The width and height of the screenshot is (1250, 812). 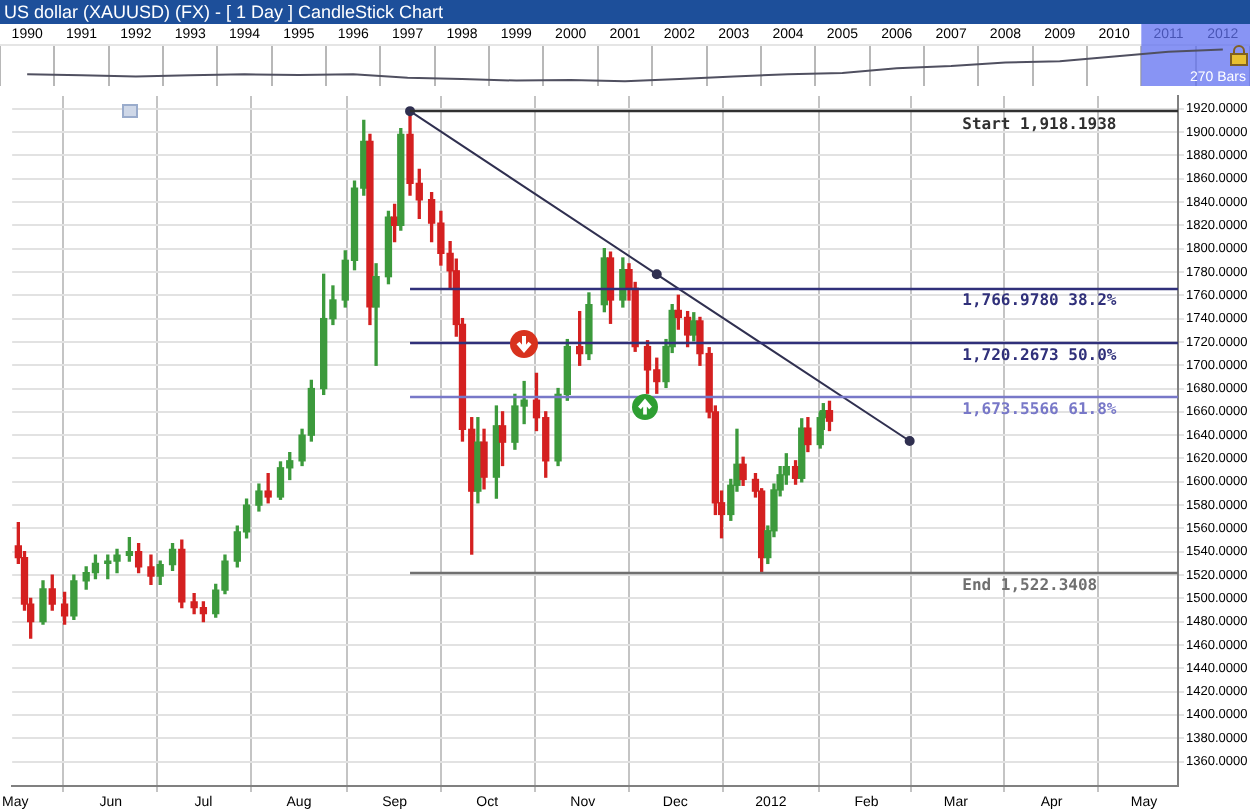 What do you see at coordinates (1039, 409) in the screenshot?
I see `ref-line-label: 1,673.5566 61.8%` at bounding box center [1039, 409].